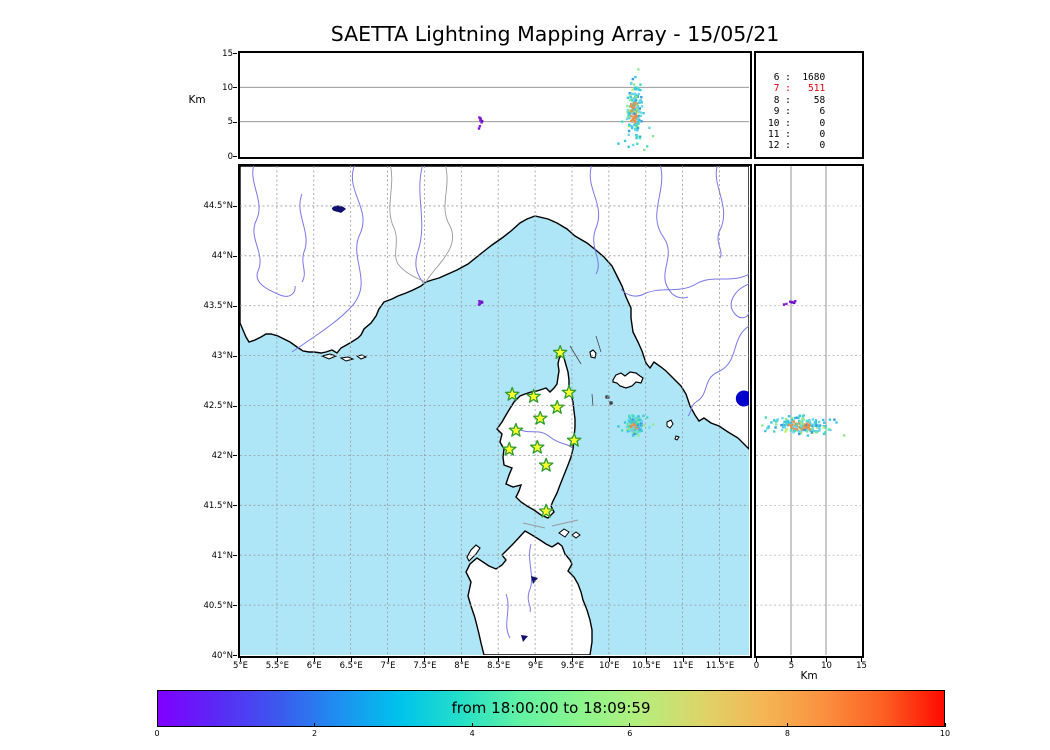  I want to click on lakes, so click(435, 423).